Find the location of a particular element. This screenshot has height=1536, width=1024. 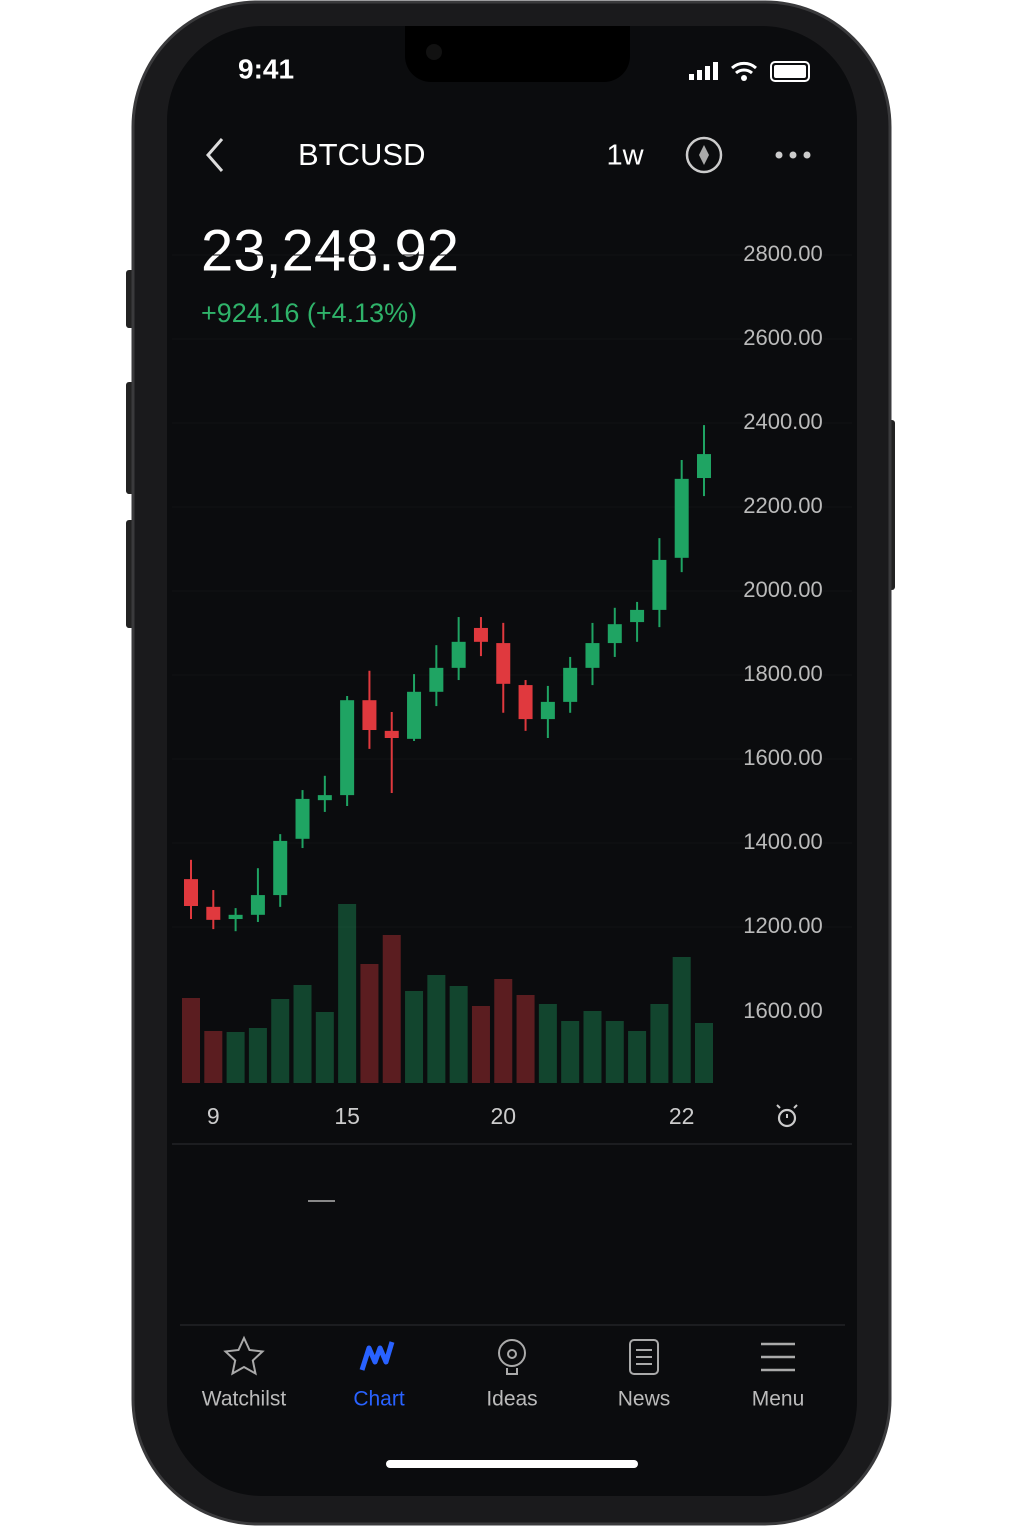

indicator-glyph is located at coordinates (704, 155).